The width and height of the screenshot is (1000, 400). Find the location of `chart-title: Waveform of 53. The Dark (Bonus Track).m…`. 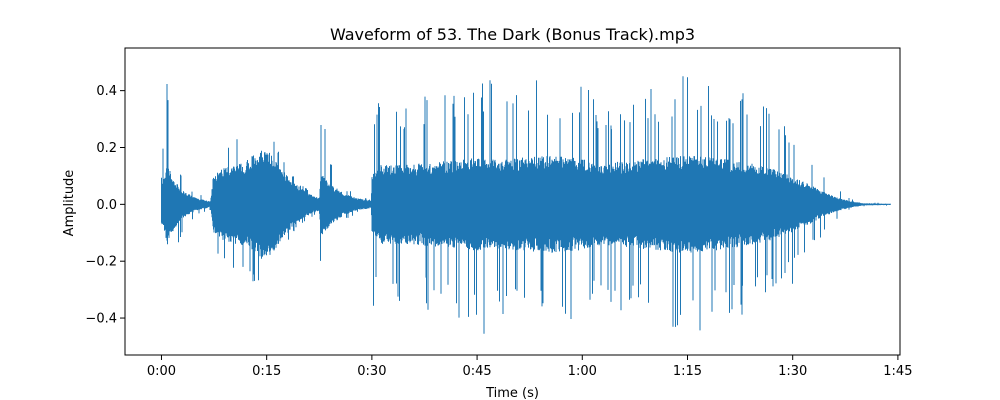

chart-title: Waveform of 53. The Dark (Bonus Track).m… is located at coordinates (512, 34).